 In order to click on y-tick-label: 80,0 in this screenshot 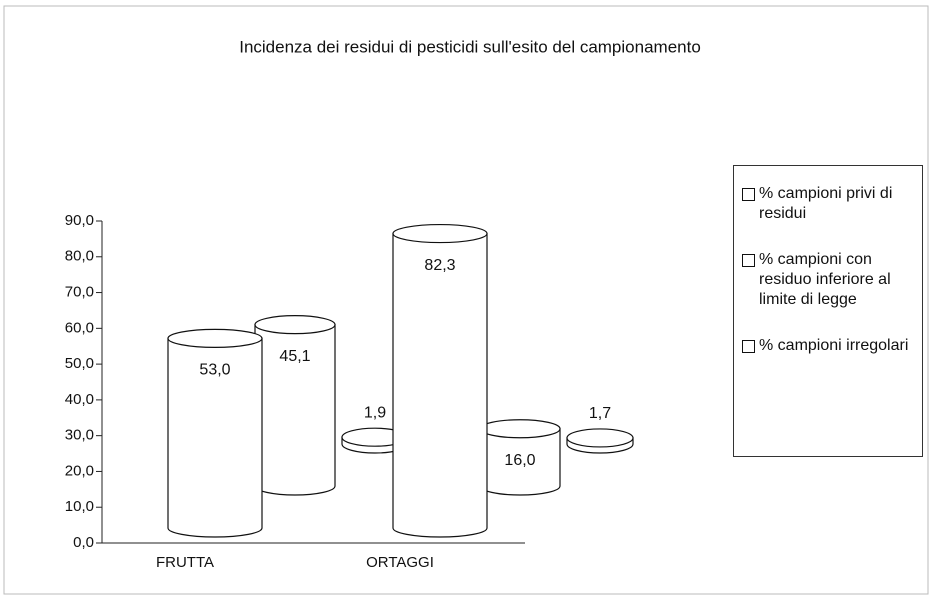, I will do `click(79, 256)`.